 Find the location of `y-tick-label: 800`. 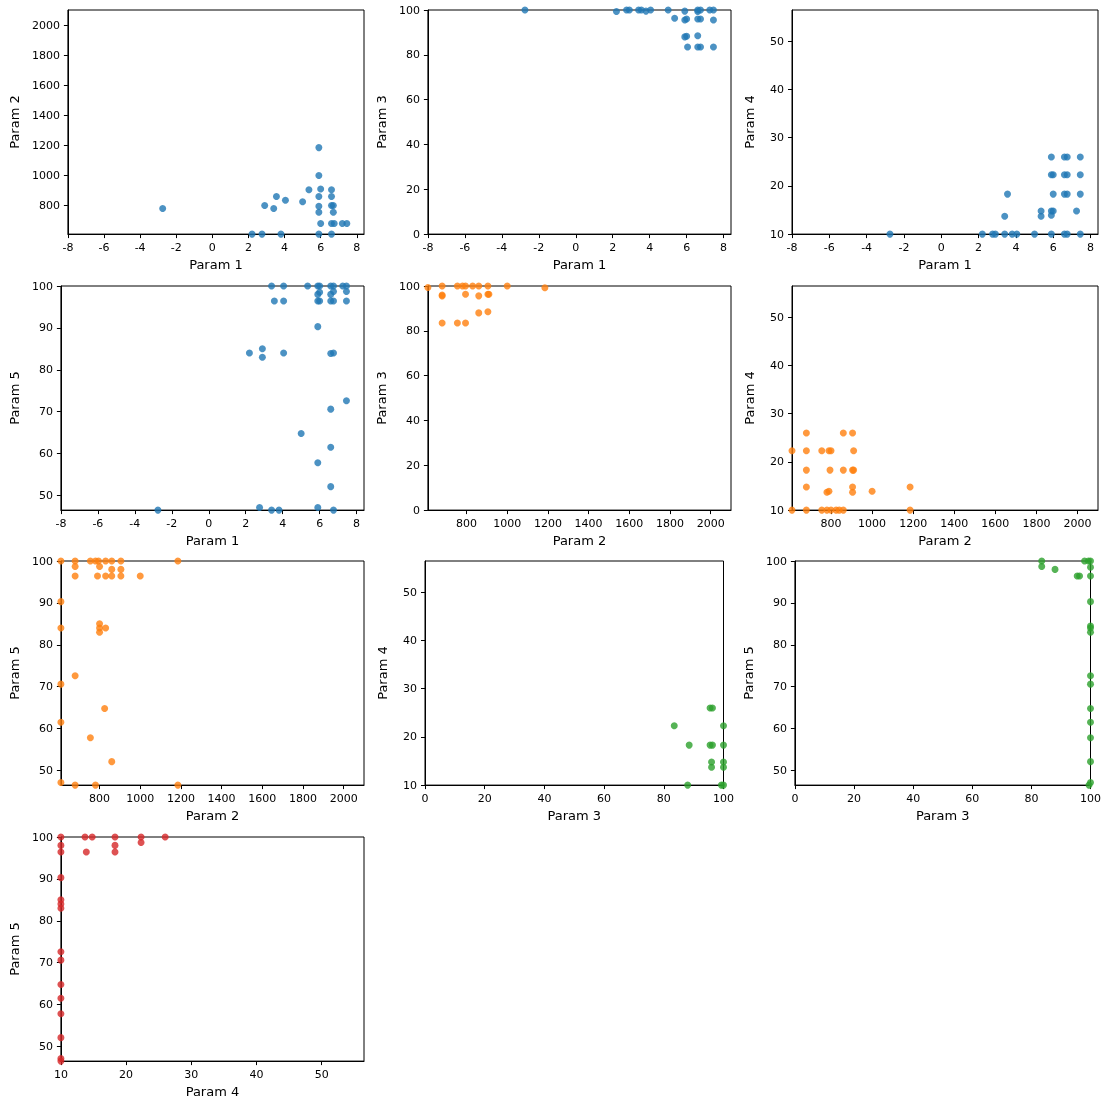

y-tick-label: 800 is located at coordinates (49, 206).